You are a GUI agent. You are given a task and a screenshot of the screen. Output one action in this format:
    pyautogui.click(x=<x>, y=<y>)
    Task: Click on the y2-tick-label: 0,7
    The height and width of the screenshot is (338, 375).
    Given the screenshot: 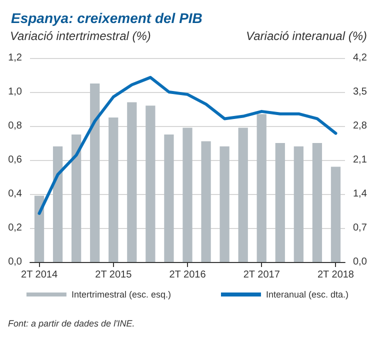 What is the action you would take?
    pyautogui.click(x=360, y=228)
    